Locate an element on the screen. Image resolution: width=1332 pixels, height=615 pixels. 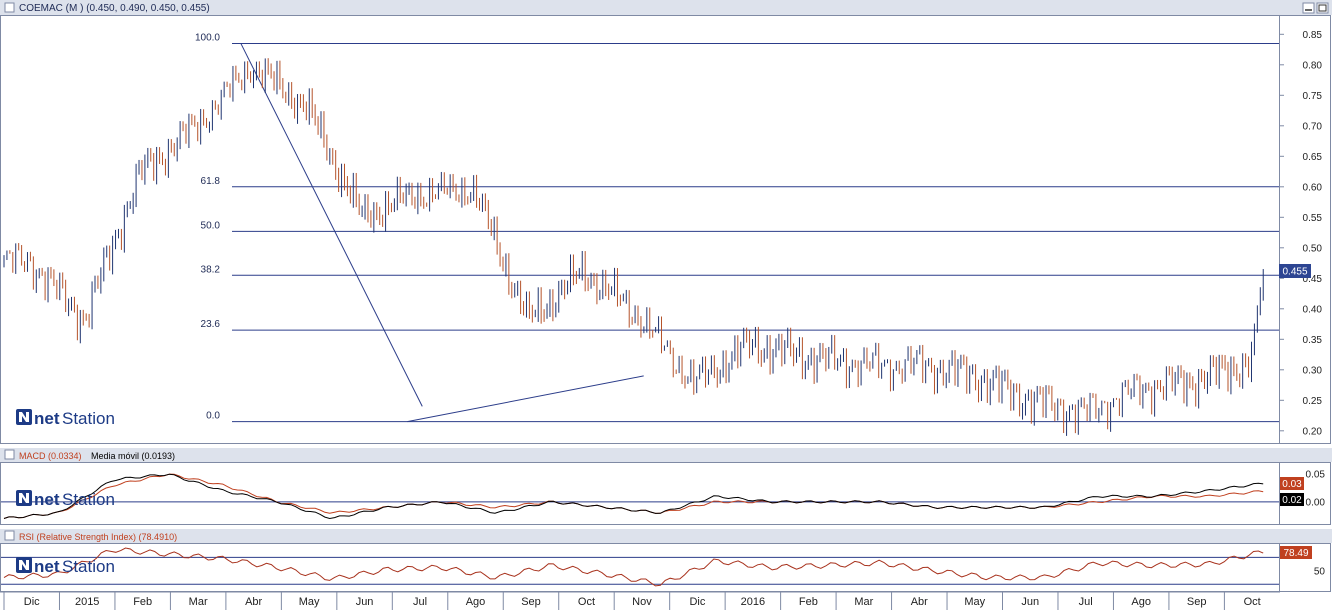
netstation-logo-rsi: net Station is located at coordinates (65, 566).